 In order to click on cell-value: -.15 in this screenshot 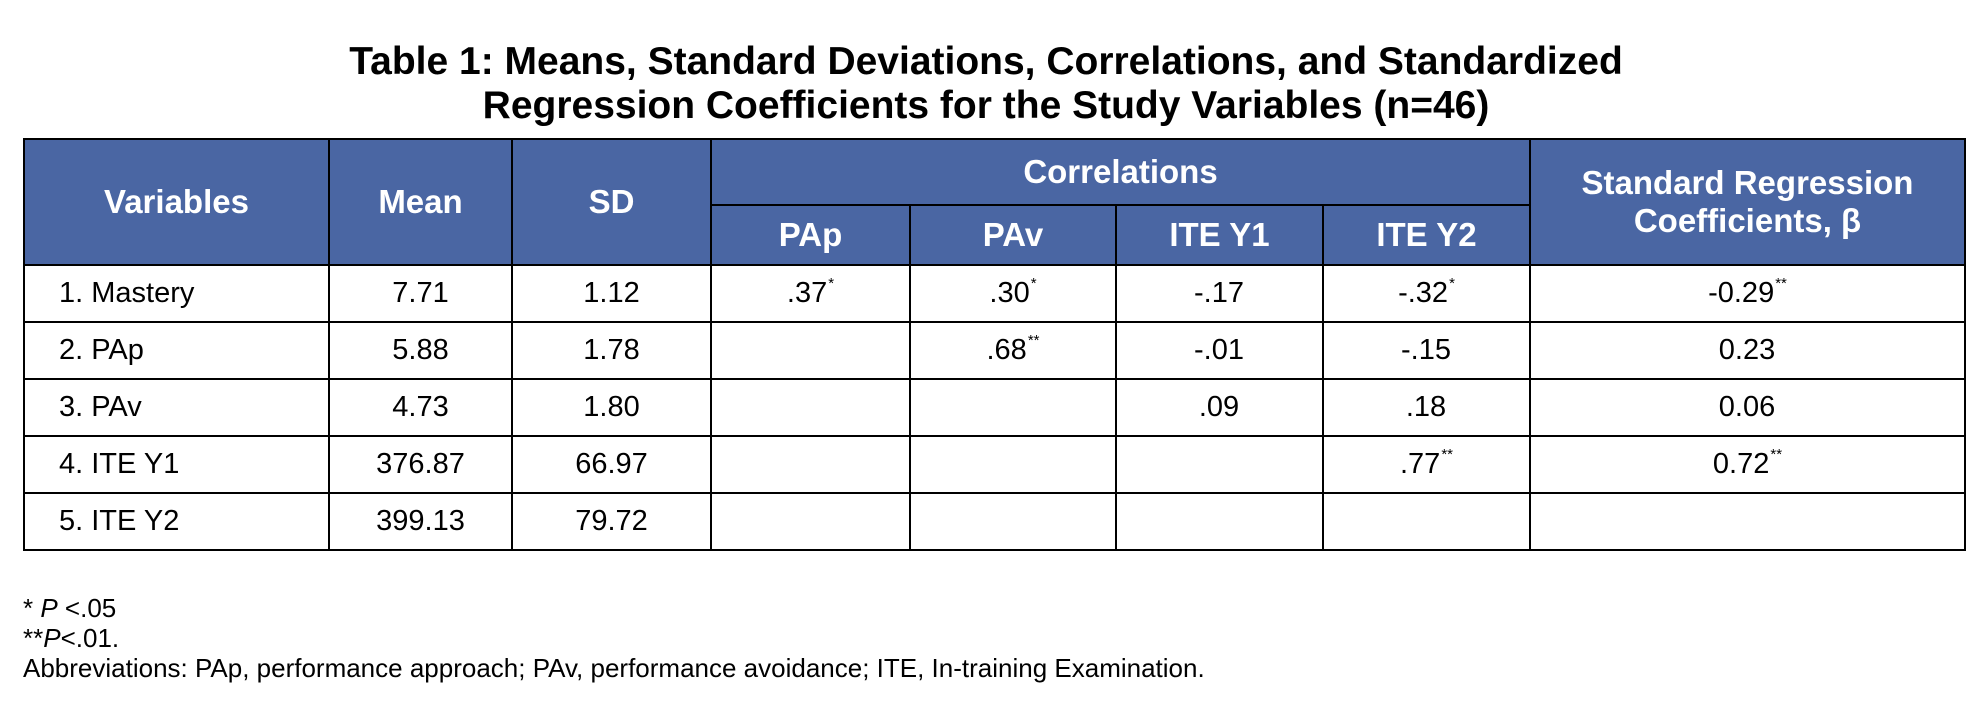, I will do `click(1426, 350)`.